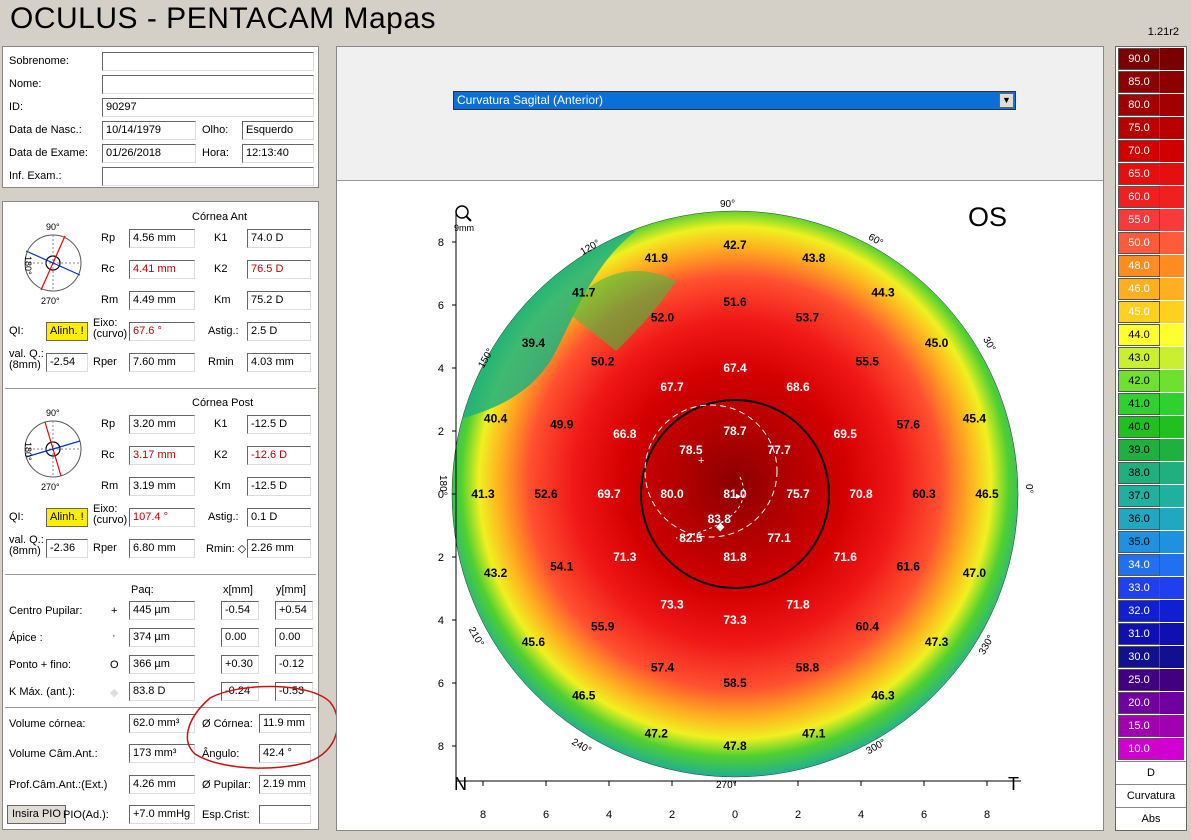  What do you see at coordinates (672, 815) in the screenshot?
I see `x-tick-label: 2` at bounding box center [672, 815].